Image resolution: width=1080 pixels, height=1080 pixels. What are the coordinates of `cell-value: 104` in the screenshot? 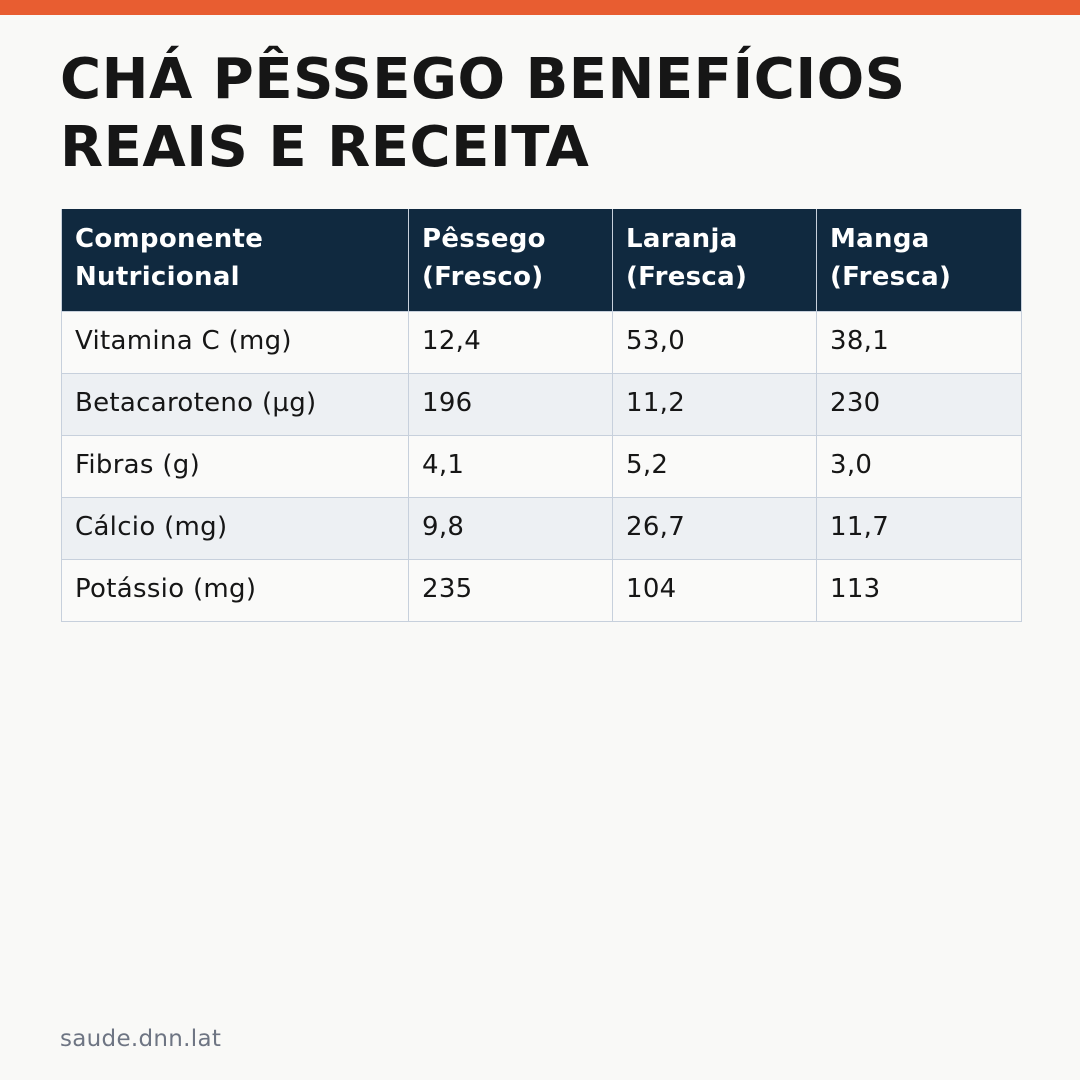 It's located at (714, 590).